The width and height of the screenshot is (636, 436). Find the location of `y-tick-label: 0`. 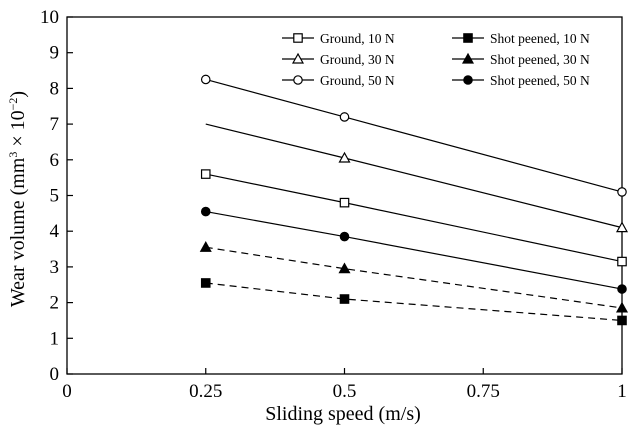

y-tick-label: 0 is located at coordinates (55, 374).